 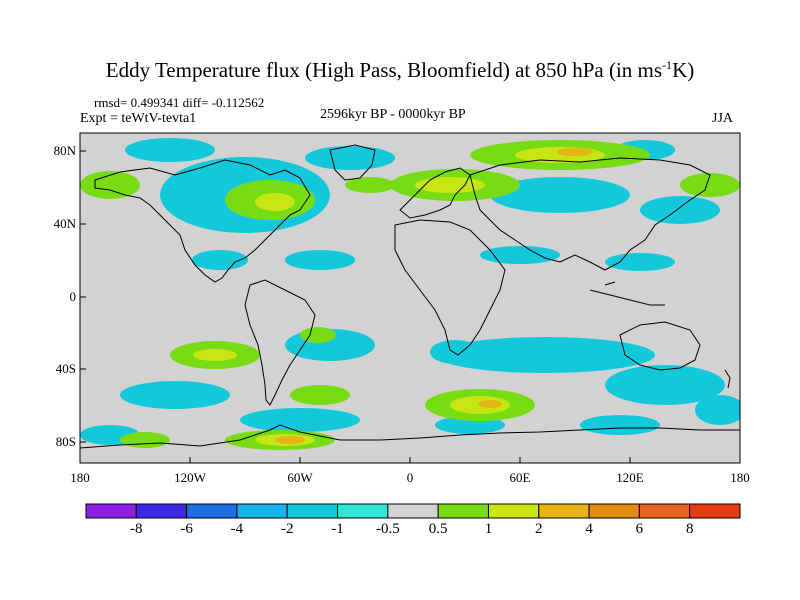 What do you see at coordinates (435, 193) in the screenshot?
I see `coast-europe` at bounding box center [435, 193].